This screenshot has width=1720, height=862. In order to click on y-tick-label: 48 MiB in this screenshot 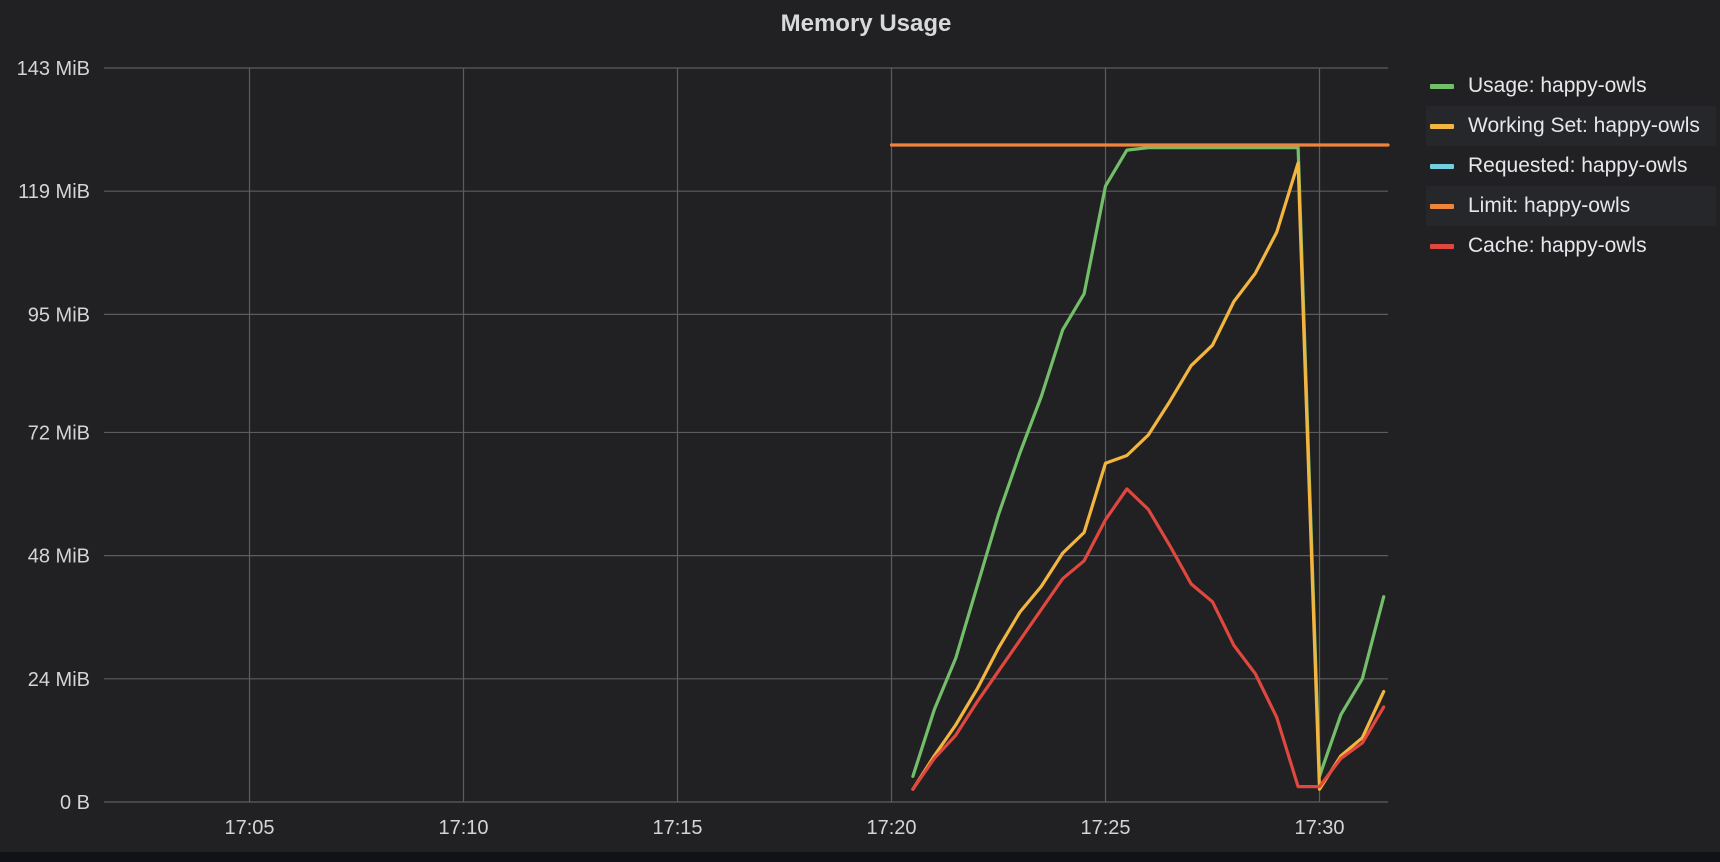, I will do `click(59, 557)`.